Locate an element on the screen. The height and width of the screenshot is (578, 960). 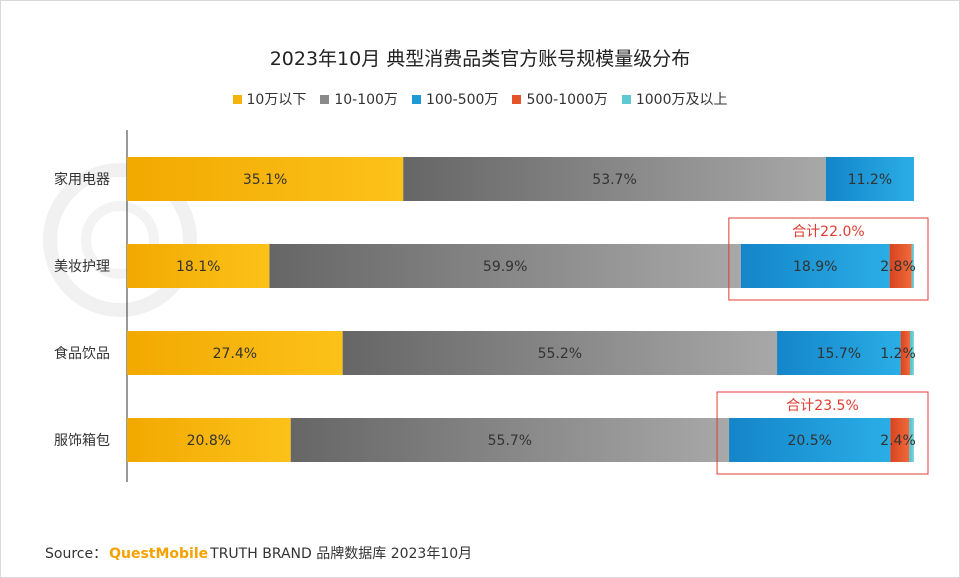
data-label: 55.2% is located at coordinates (560, 354).